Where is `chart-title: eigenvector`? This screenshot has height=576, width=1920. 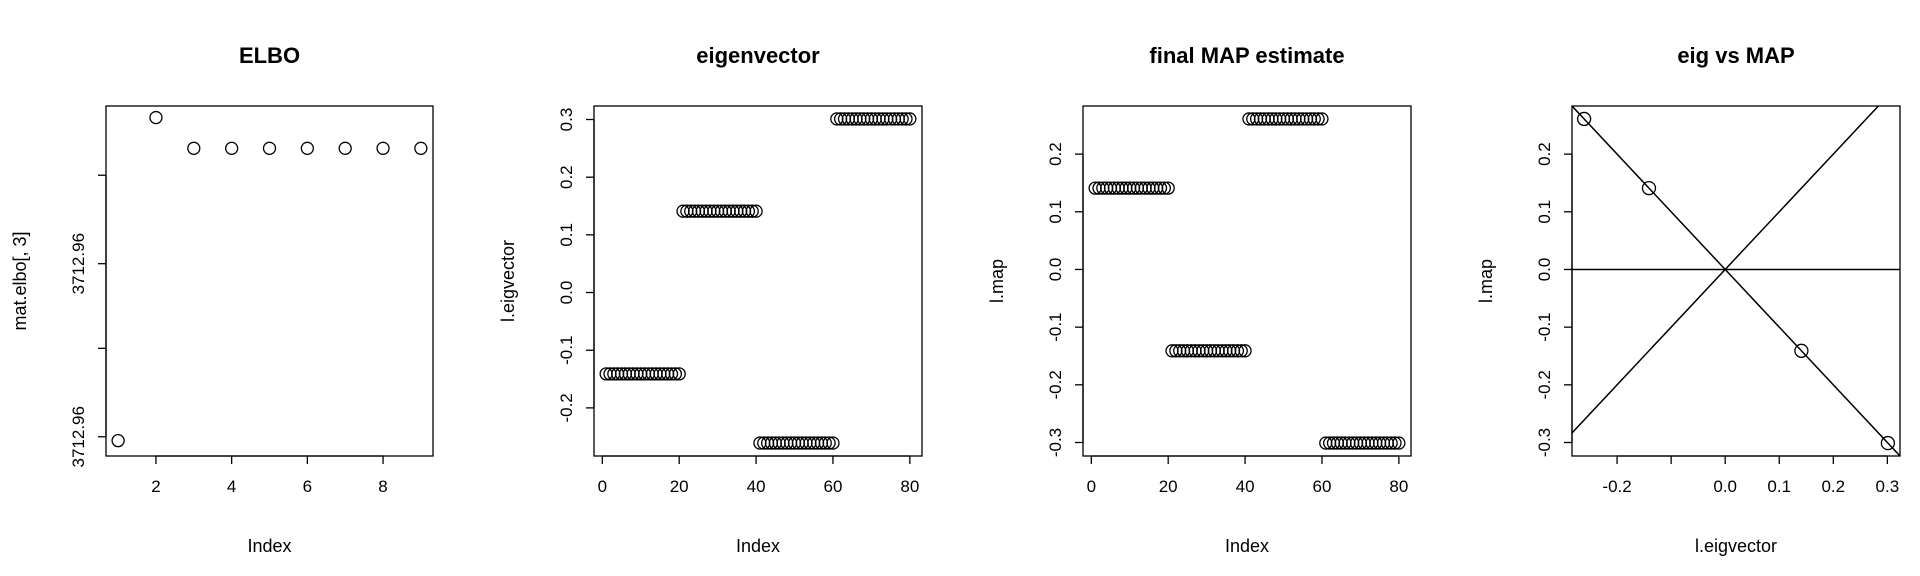 chart-title: eigenvector is located at coordinates (758, 55).